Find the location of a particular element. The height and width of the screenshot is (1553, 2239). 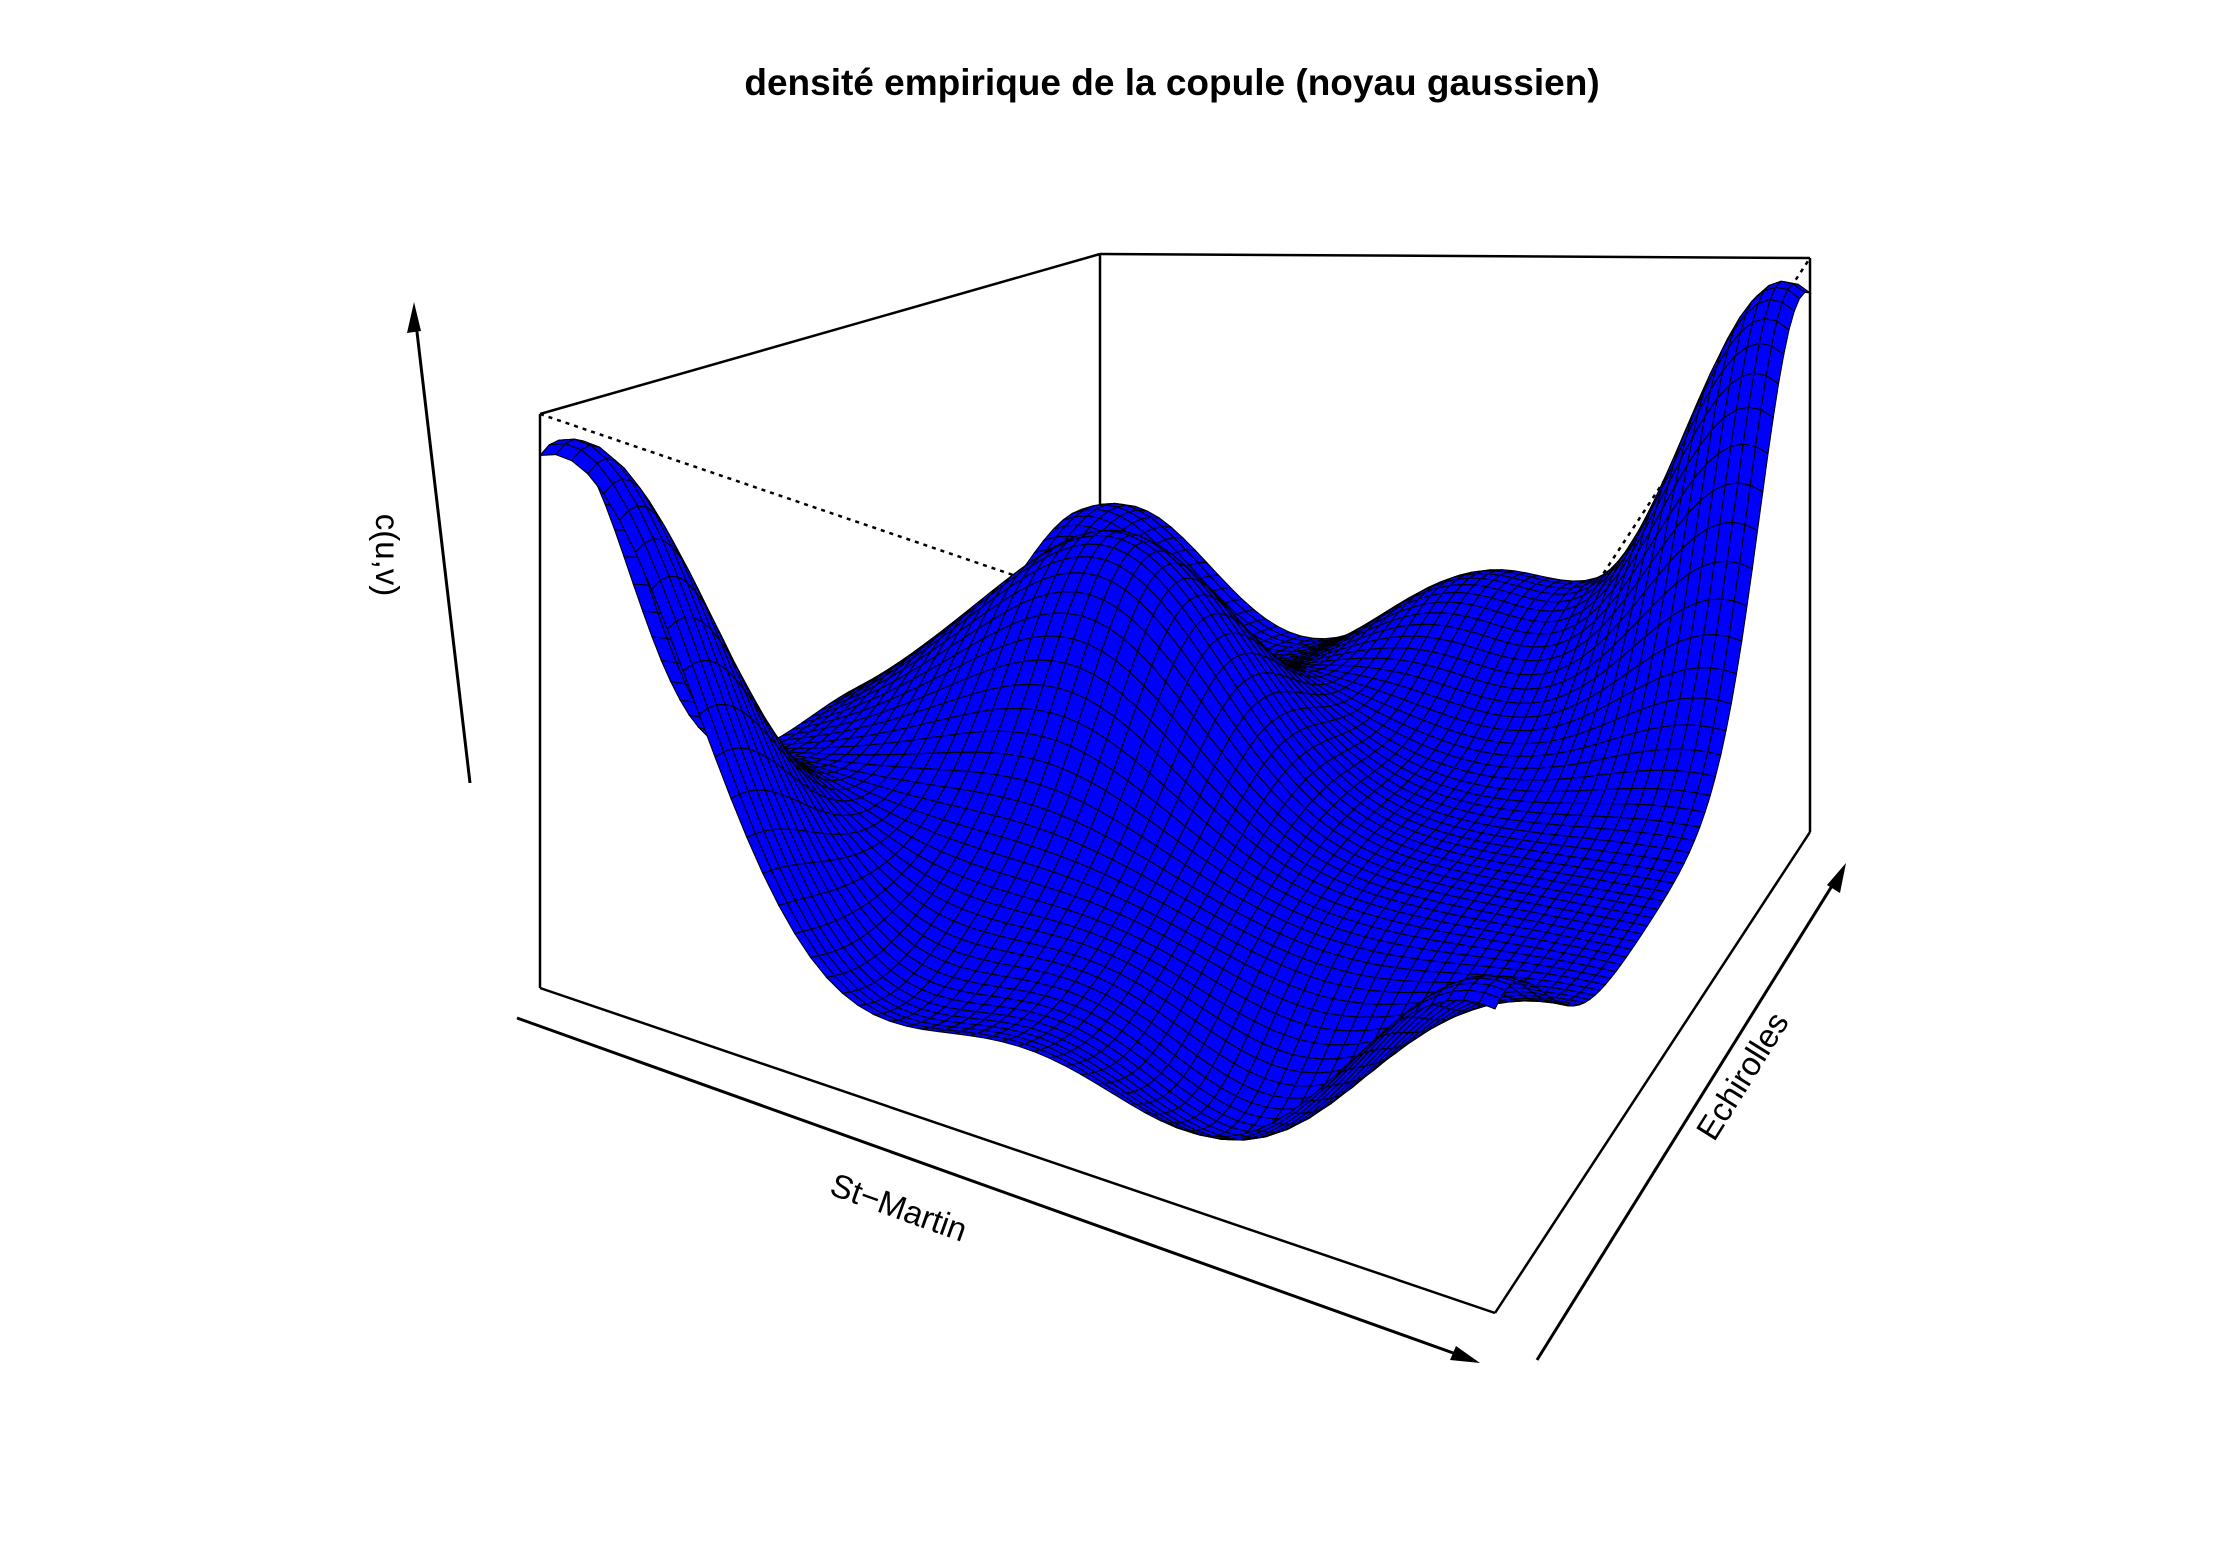

surface-facet is located at coordinates (1490, 1000).